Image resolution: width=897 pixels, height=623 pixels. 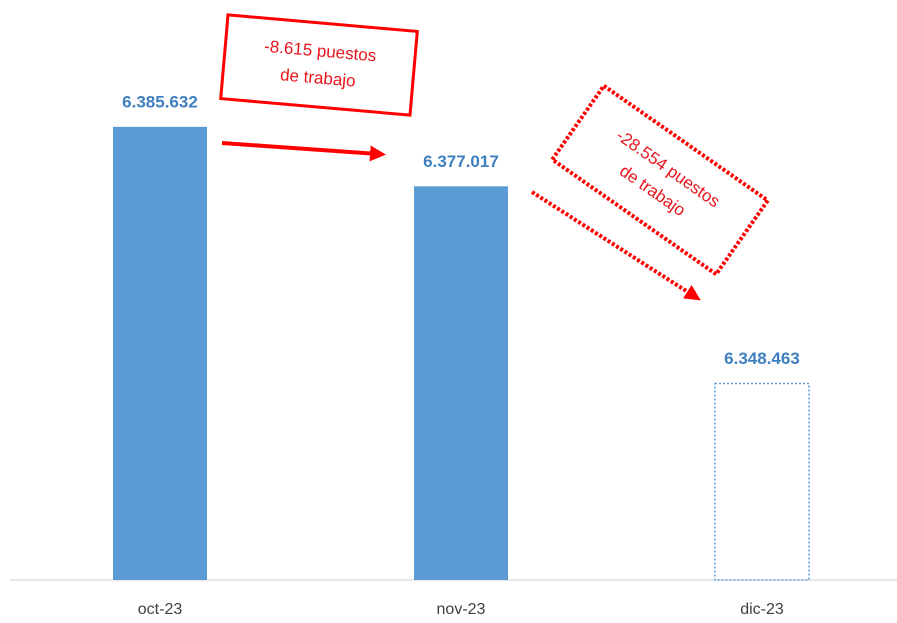 What do you see at coordinates (461, 609) in the screenshot?
I see `x-tick-label: nov-23` at bounding box center [461, 609].